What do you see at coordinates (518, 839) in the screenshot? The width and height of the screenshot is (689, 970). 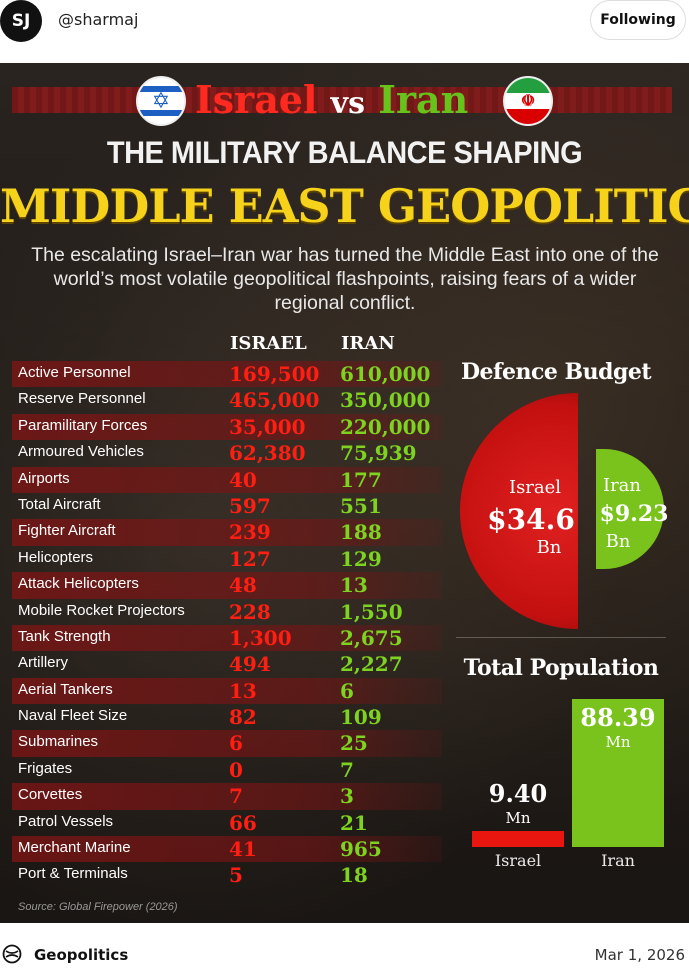 I see `population-bar-israel` at bounding box center [518, 839].